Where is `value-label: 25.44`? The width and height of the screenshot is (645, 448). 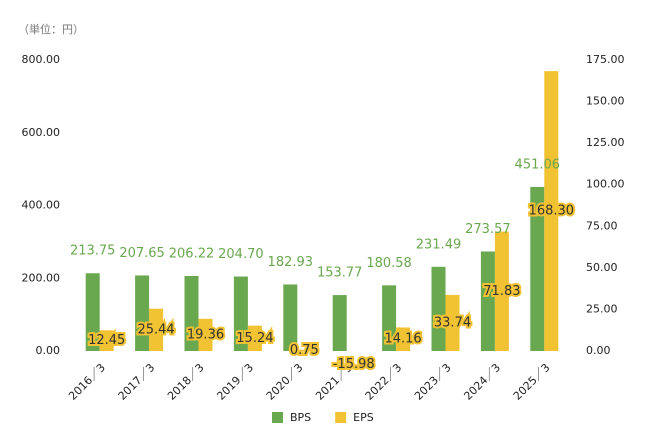 value-label: 25.44 is located at coordinates (155, 329).